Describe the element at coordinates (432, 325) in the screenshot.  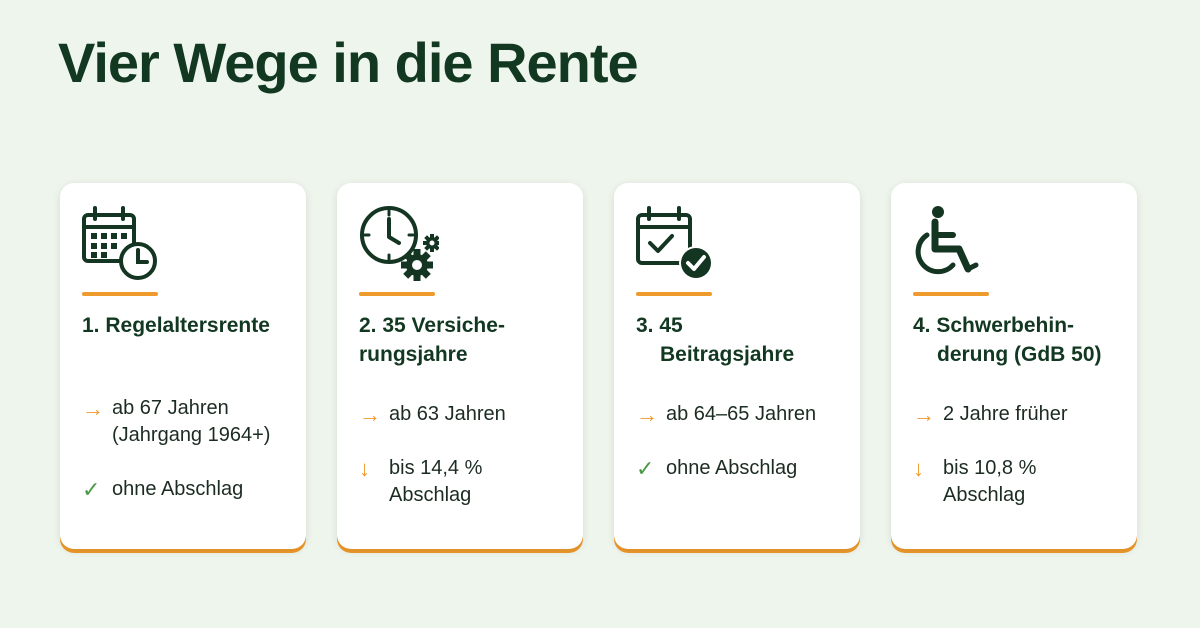
I see `card-heading-line: 2. 35 Versiche-` at that location.